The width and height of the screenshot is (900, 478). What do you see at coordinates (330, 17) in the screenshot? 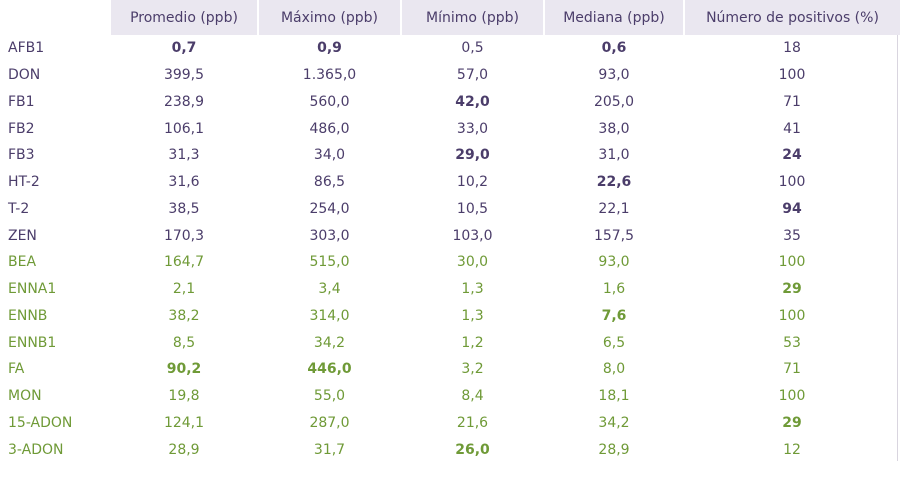
I see `header-maximo: Máximo (ppb)` at bounding box center [330, 17].